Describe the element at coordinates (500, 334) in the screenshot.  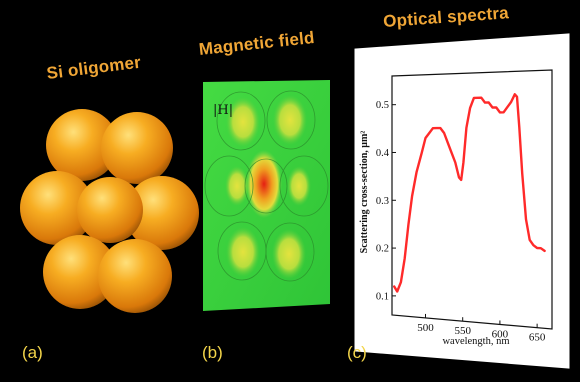
I see `x-tick-label: 600` at that location.